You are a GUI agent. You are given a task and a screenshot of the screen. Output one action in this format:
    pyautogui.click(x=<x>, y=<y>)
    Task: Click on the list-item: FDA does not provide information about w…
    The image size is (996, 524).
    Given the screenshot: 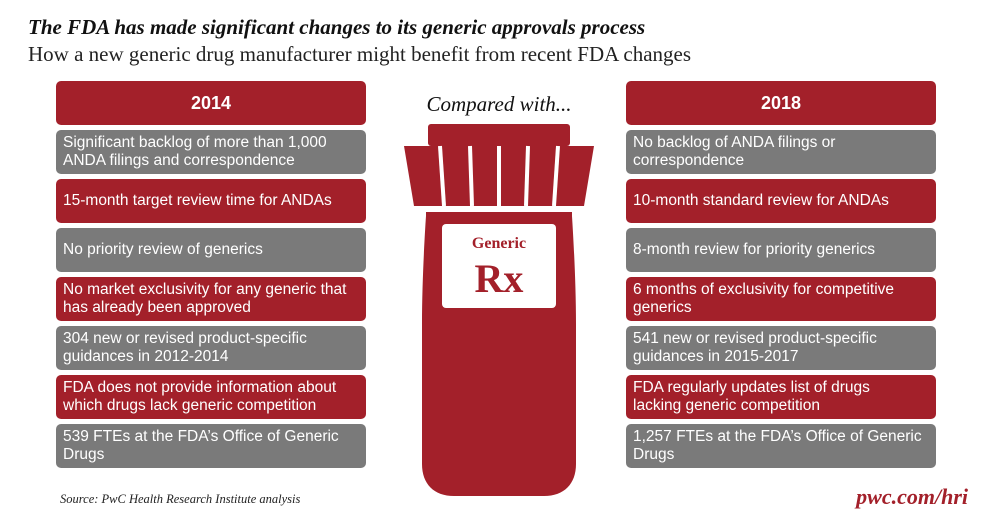 What is the action you would take?
    pyautogui.click(x=211, y=397)
    